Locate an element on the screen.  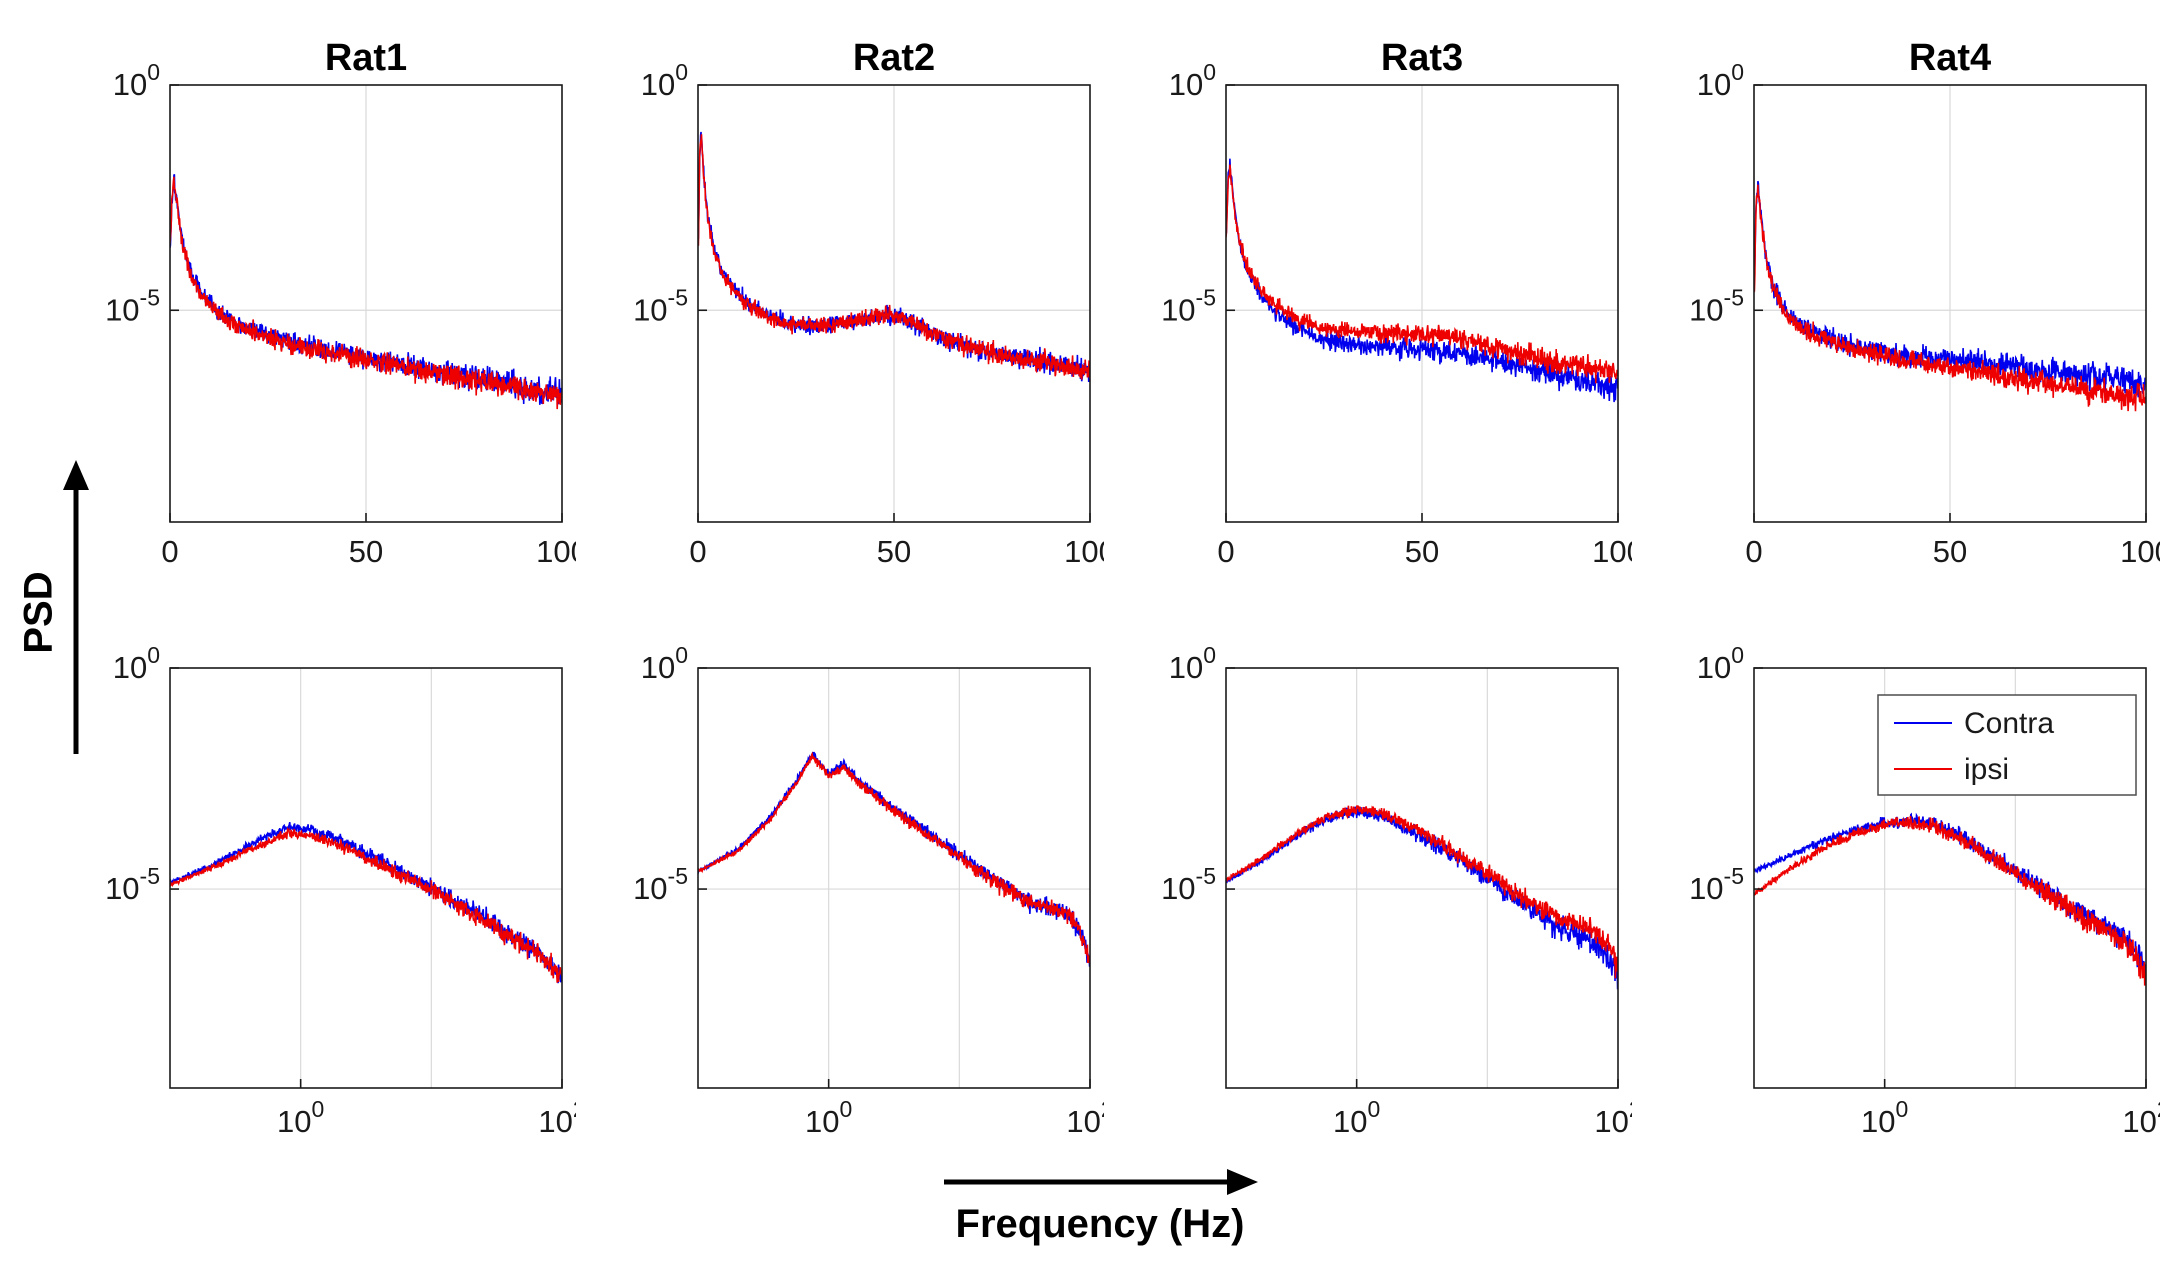
plot-title: Rat4 is located at coordinates (1950, 59).